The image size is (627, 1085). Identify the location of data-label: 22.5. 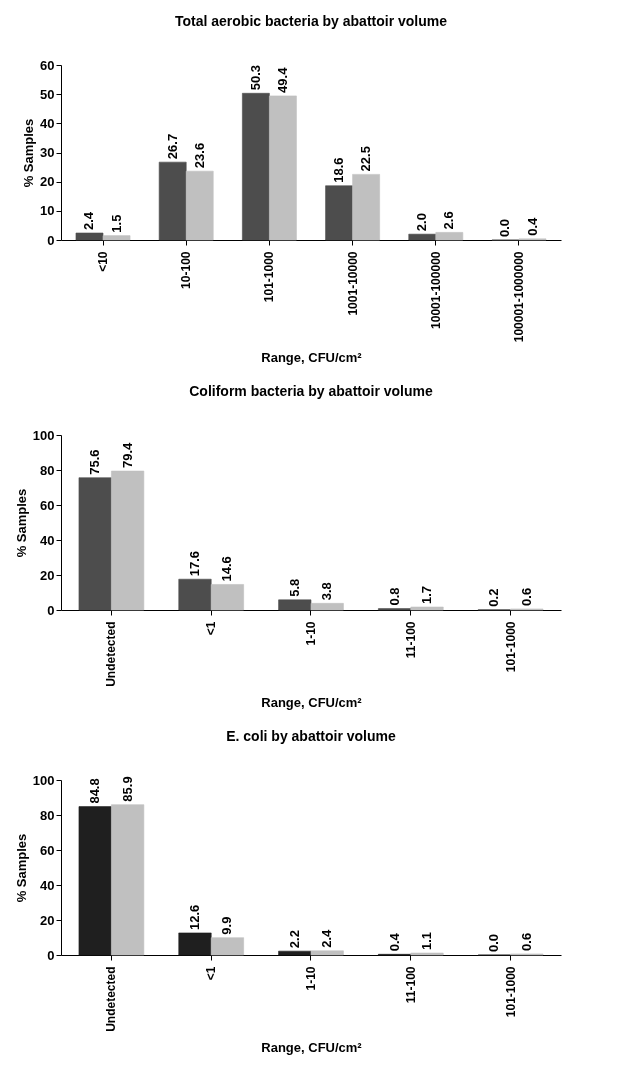
(366, 159).